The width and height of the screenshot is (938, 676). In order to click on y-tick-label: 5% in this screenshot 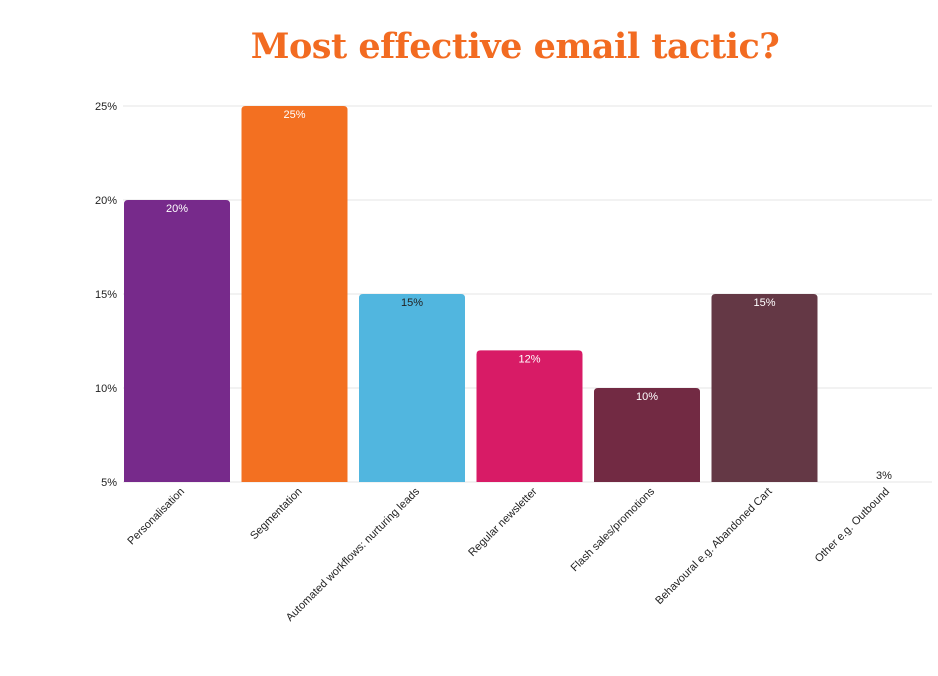, I will do `click(109, 483)`.